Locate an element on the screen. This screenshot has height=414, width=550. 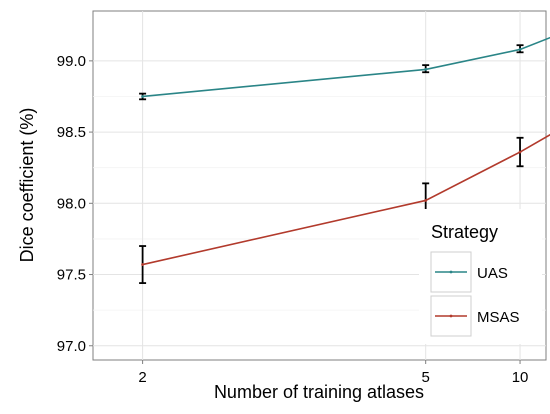
x-axis: 251020 is located at coordinates (333, 373).